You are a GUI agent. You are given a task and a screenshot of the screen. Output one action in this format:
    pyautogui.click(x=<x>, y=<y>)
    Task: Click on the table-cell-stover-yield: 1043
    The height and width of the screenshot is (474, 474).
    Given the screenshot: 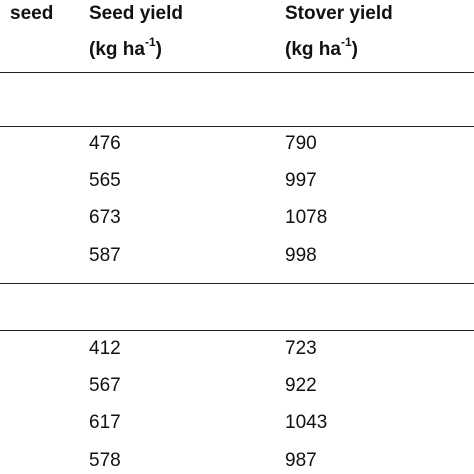 What is the action you would take?
    pyautogui.click(x=306, y=422)
    